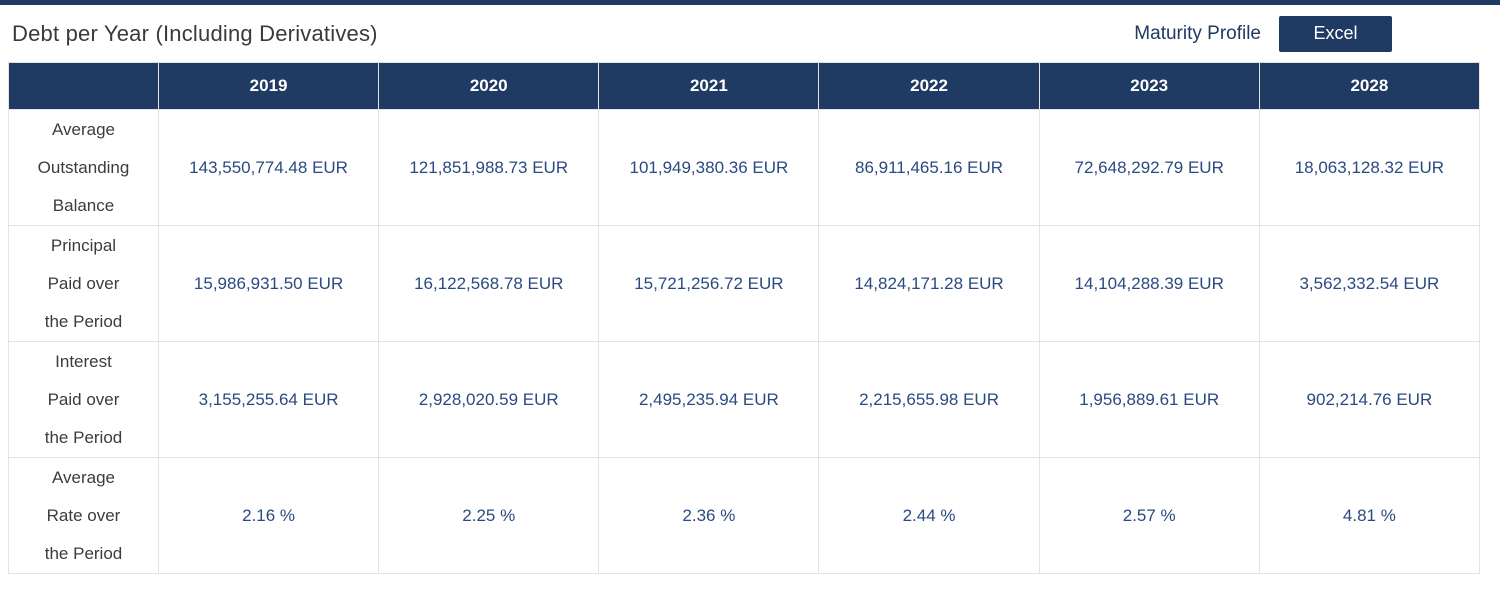  I want to click on table-cell: 86,911,465.16 EUR, so click(929, 167).